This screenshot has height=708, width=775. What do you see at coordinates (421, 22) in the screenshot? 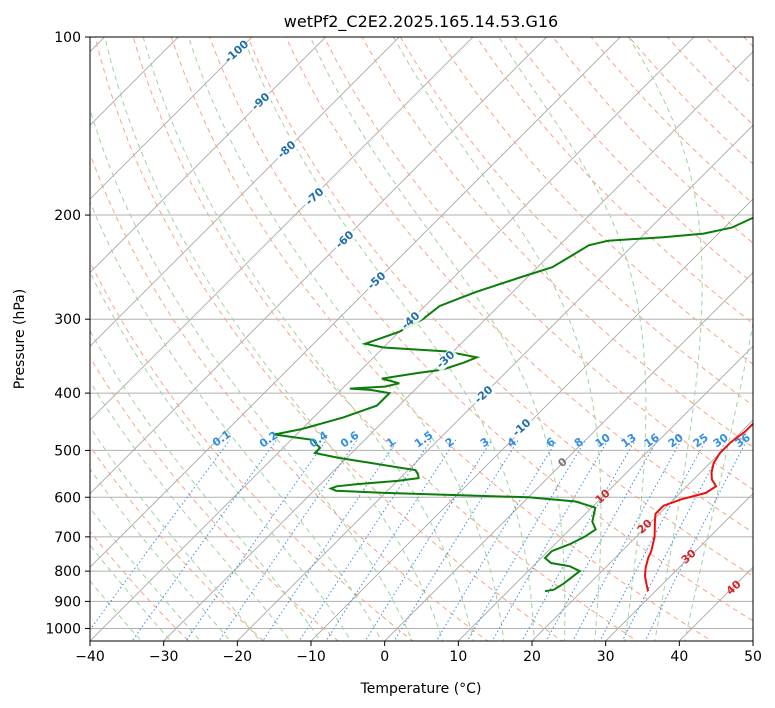
I see `chart-title: wetPf2_C2E2.2025.165.14.53.G16` at bounding box center [421, 22].